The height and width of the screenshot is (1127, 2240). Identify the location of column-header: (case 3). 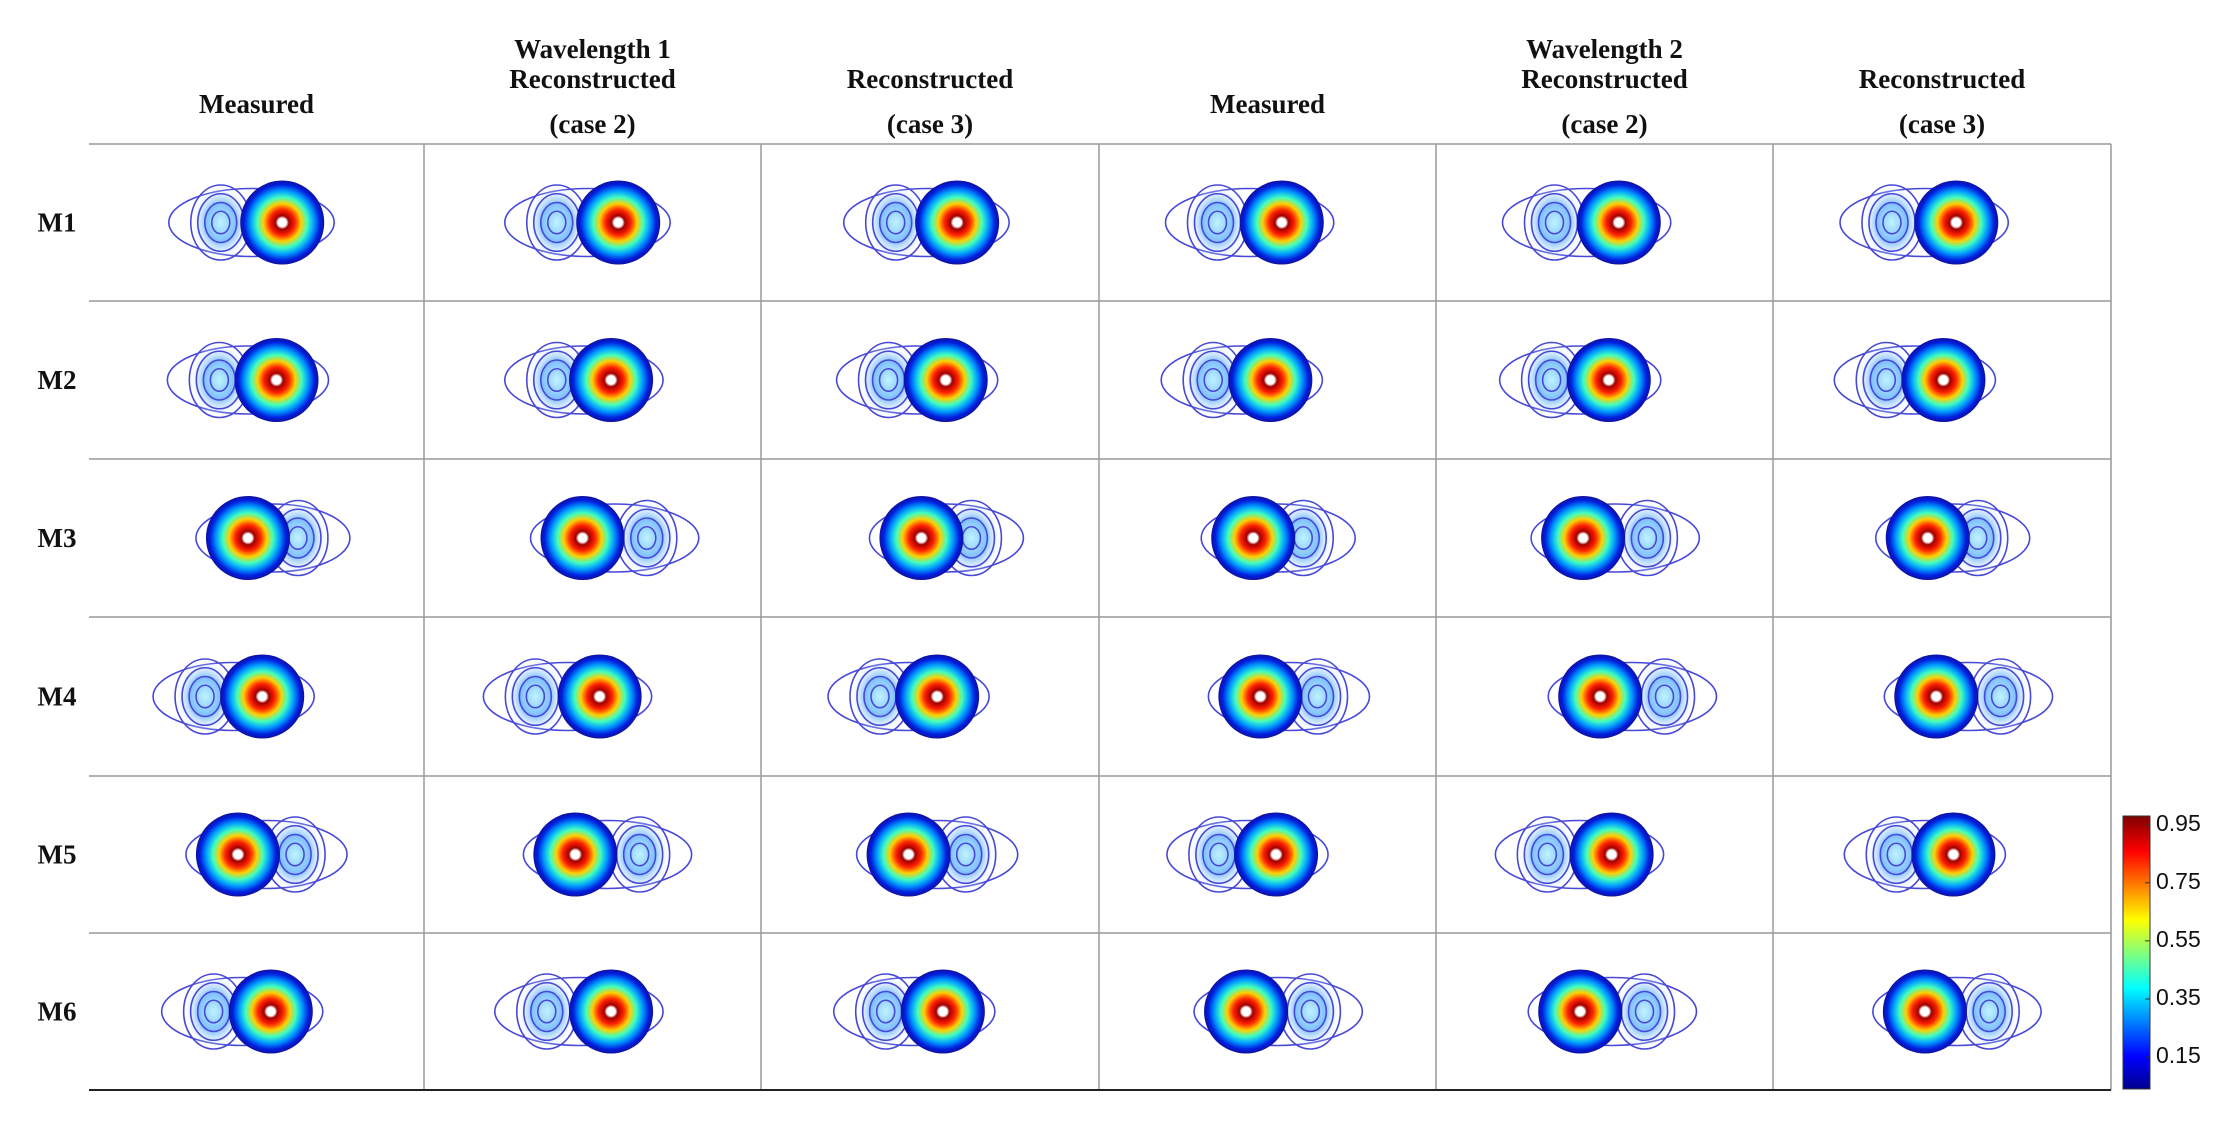
(930, 124).